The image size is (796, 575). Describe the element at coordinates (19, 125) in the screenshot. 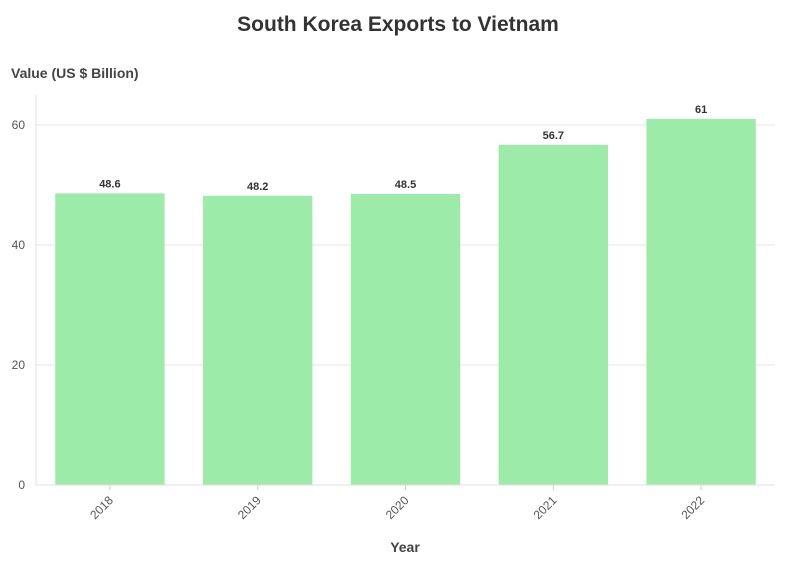

I see `y-tick-label: 60` at that location.